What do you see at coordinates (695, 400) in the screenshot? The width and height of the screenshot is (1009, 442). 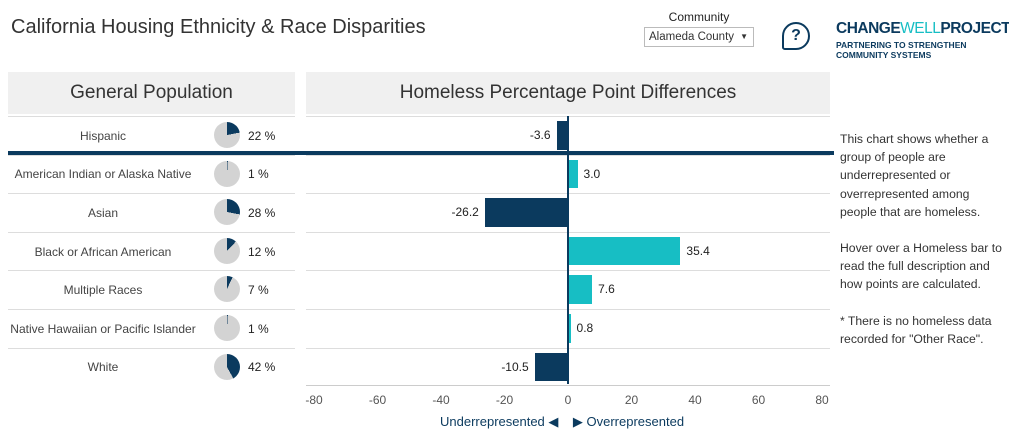 I see `x-tick-label: 40` at bounding box center [695, 400].